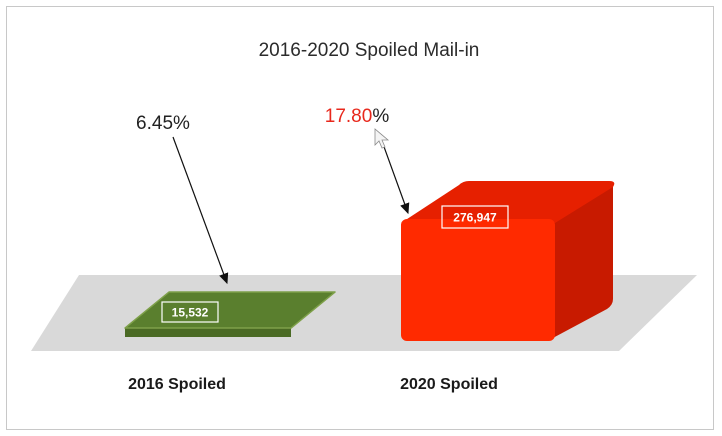 The width and height of the screenshot is (722, 436). Describe the element at coordinates (478, 280) in the screenshot. I see `bar-2020-front` at that location.